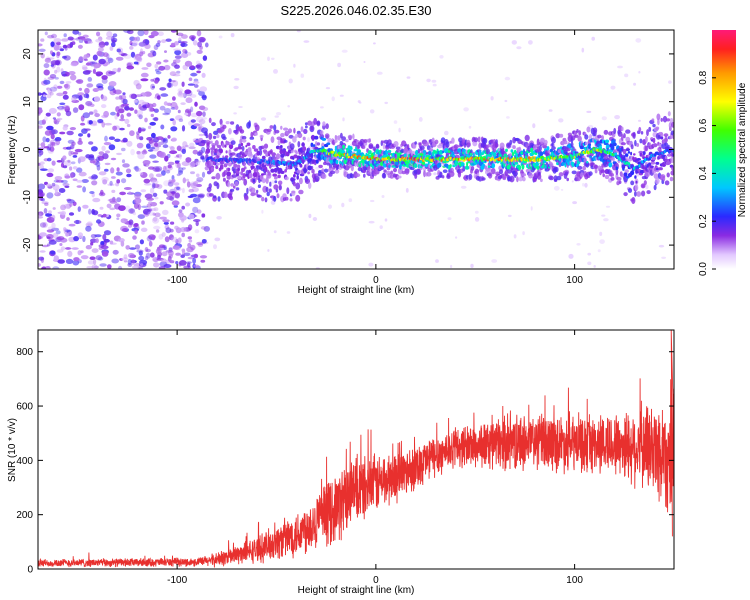  Describe the element at coordinates (24, 352) in the screenshot. I see `snr-y-tick-label: 800` at that location.